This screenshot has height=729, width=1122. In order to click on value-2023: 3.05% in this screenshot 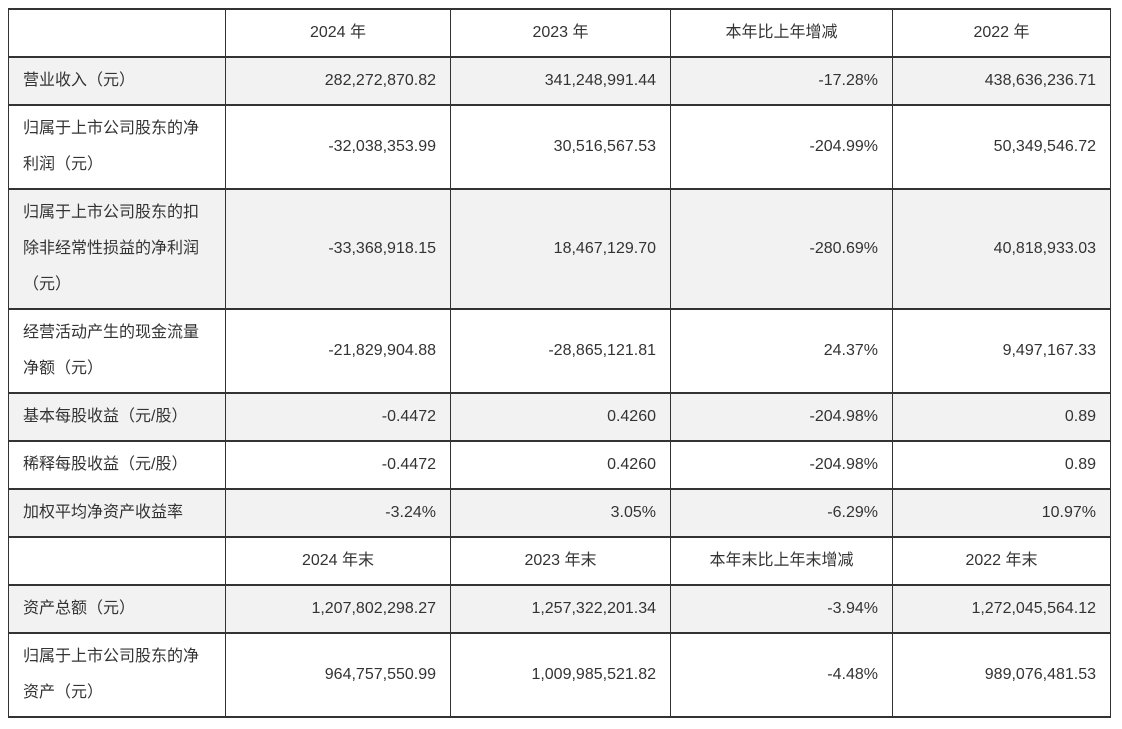, I will do `click(560, 513)`.